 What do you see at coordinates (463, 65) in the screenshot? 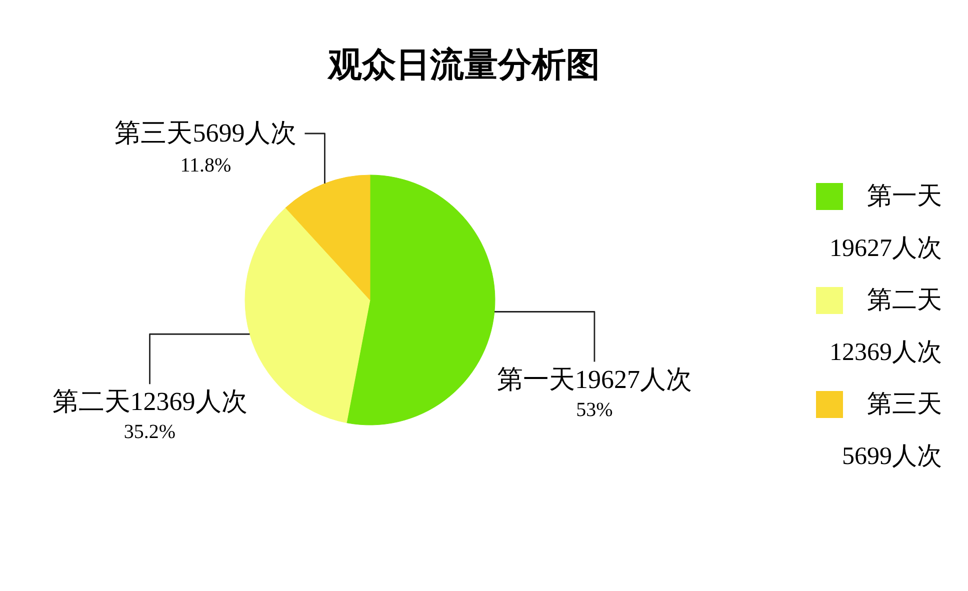
I see `chart-title: 观众日流量分析图` at bounding box center [463, 65].